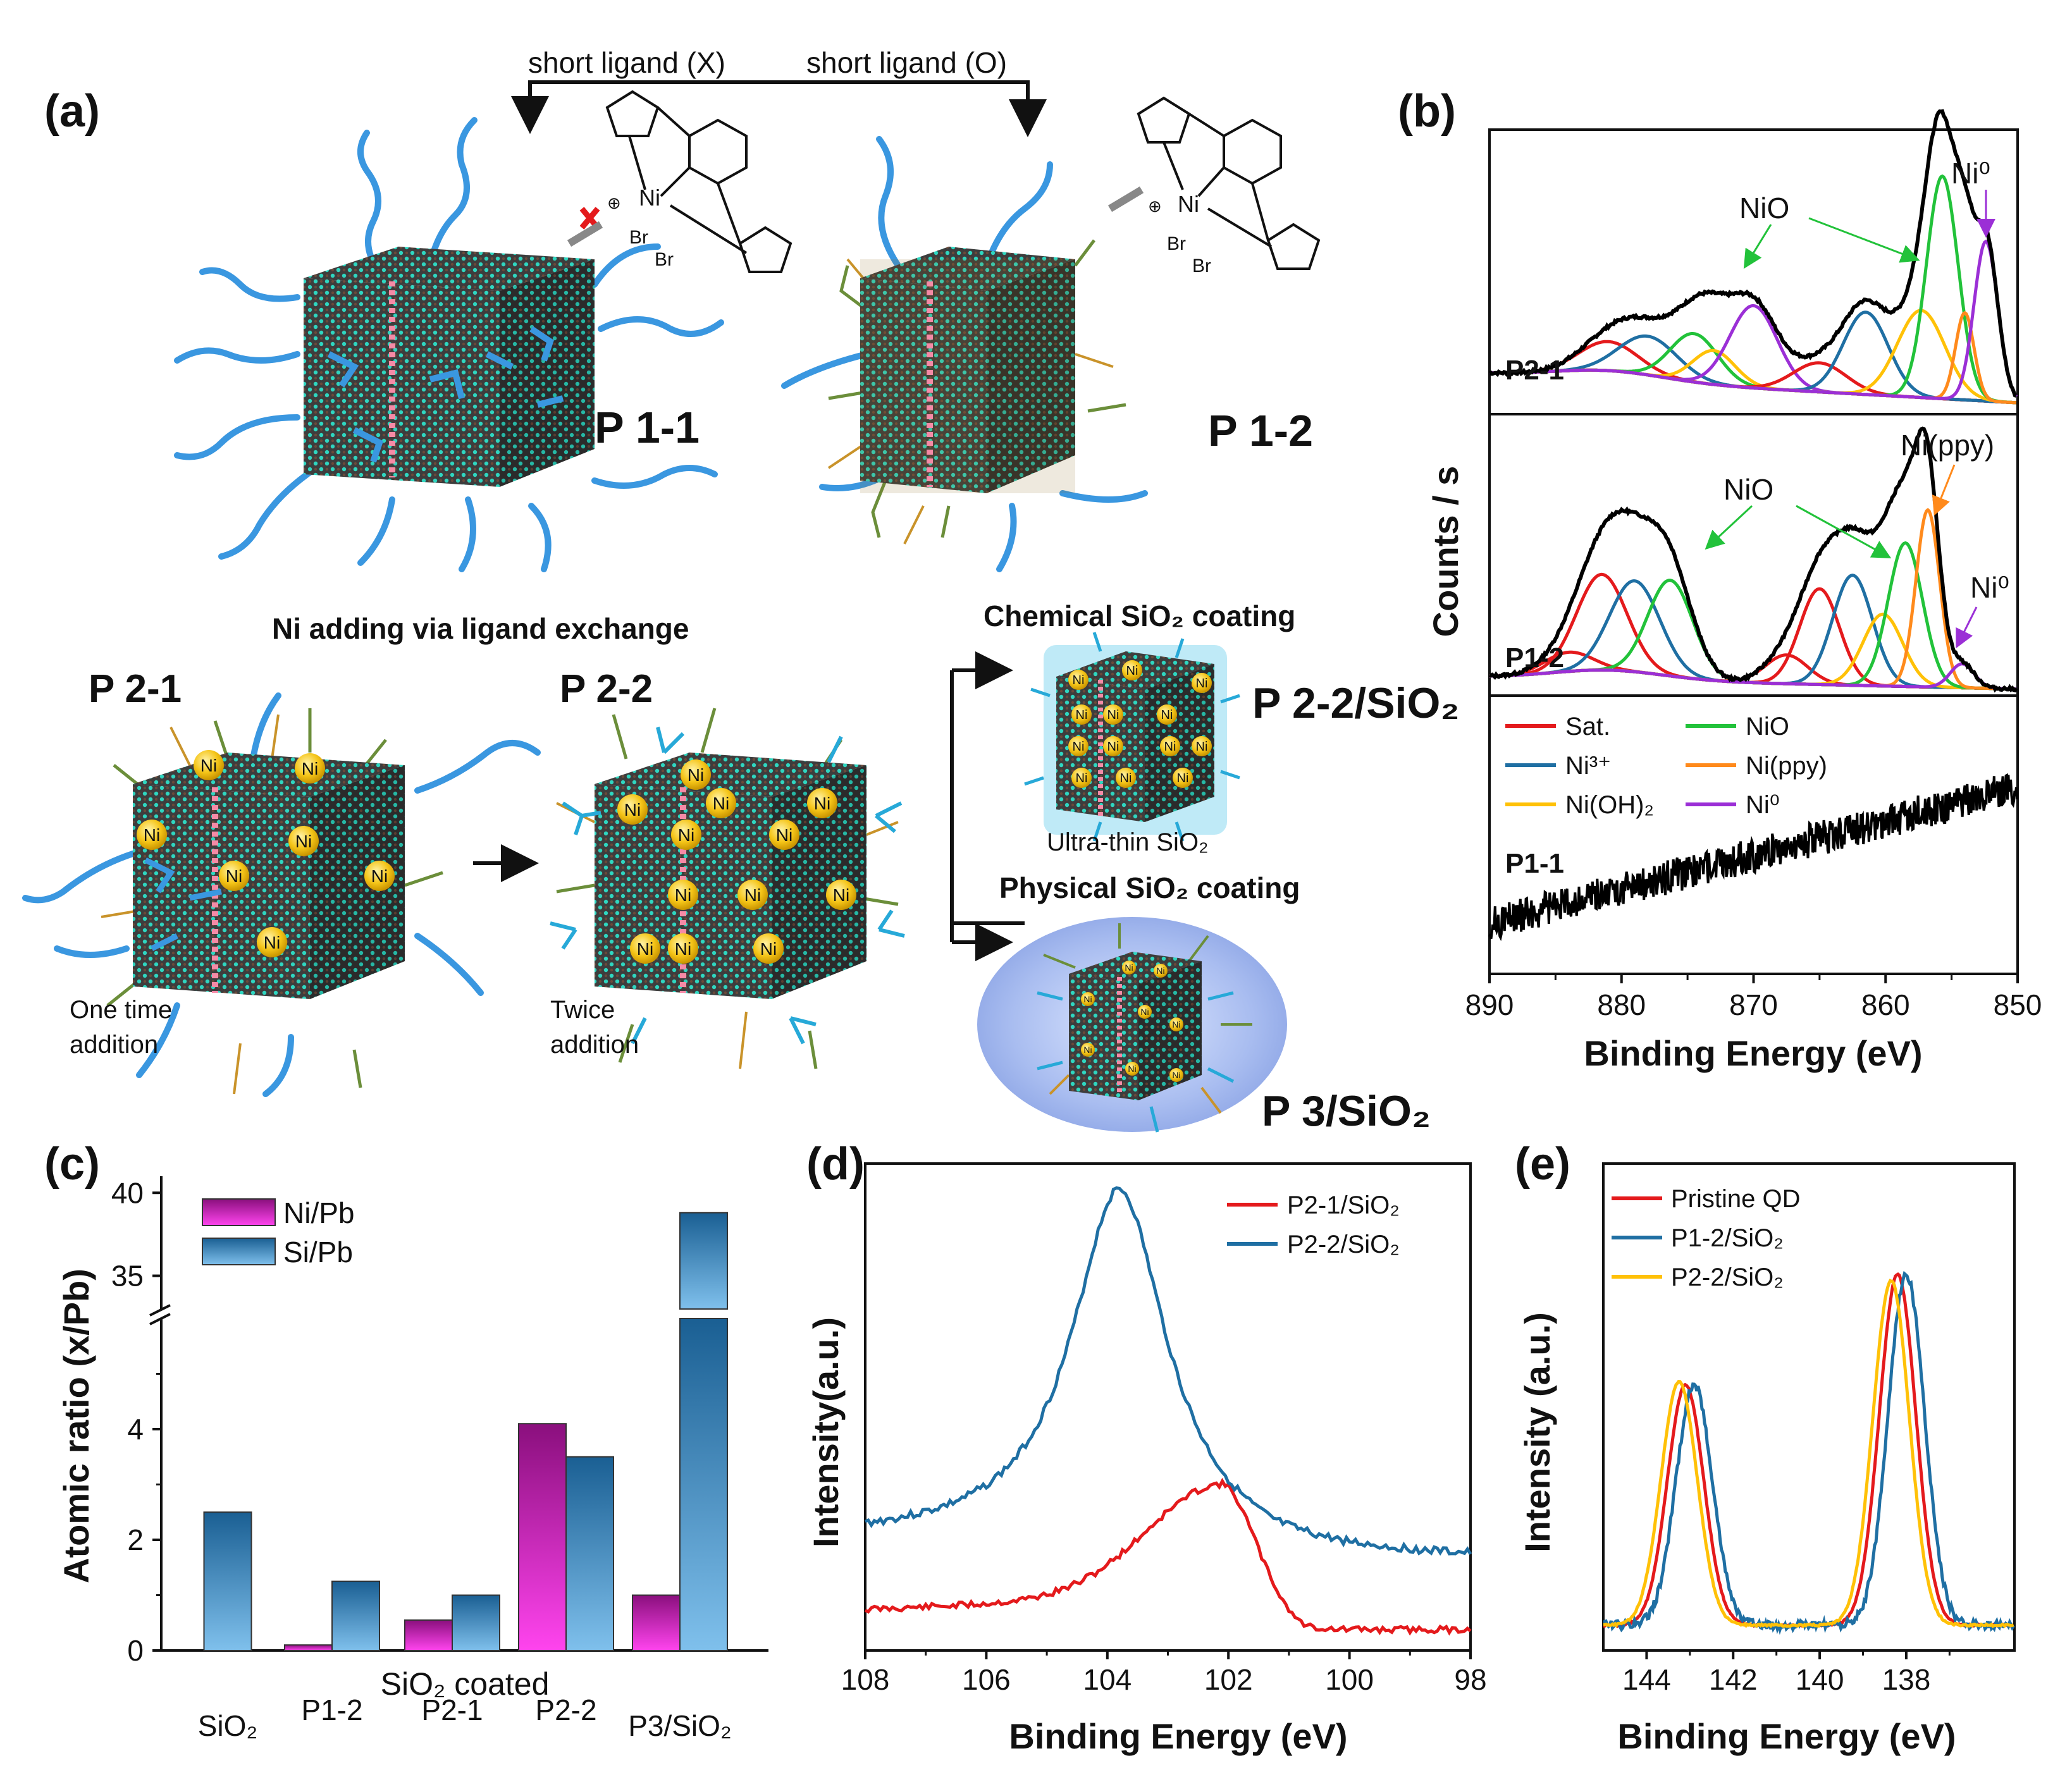 The height and width of the screenshot is (1770, 2072). What do you see at coordinates (266, 854) in the screenshot?
I see `ni-atoms-p2-1: Ni Ni Ni Ni Ni Ni Ni` at bounding box center [266, 854].